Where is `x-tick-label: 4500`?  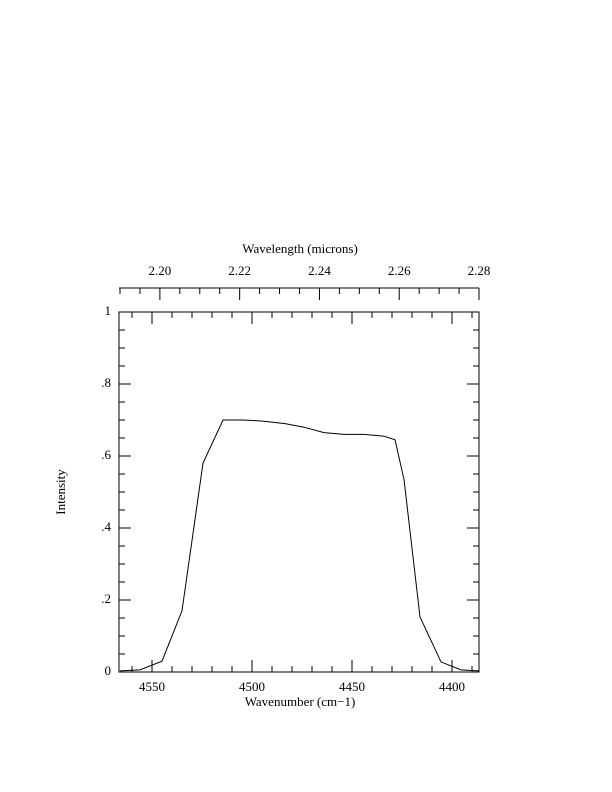
x-tick-label: 4500 is located at coordinates (252, 686).